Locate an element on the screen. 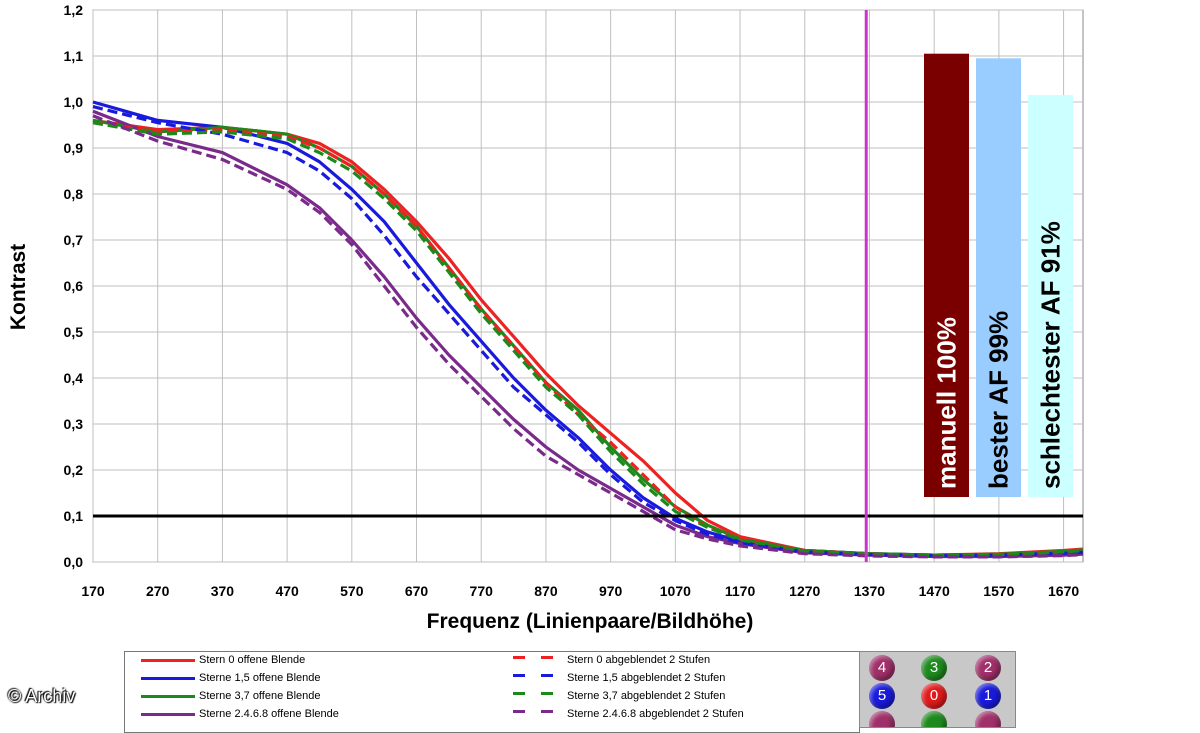 This screenshot has width=1200, height=733. y-tick-label: 0,5 is located at coordinates (74, 332).